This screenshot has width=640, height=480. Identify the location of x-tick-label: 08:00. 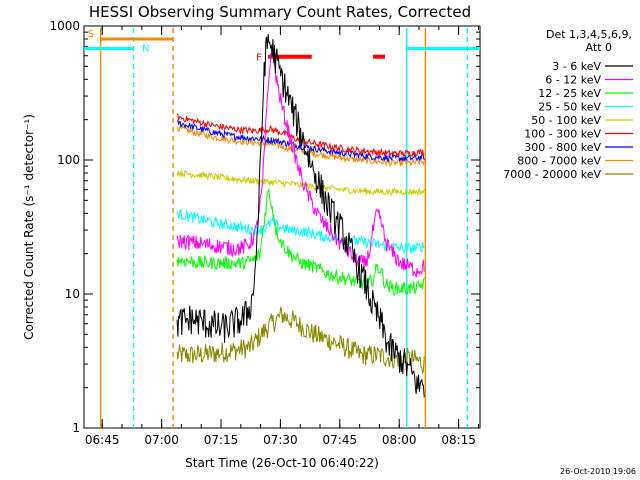
(399, 440).